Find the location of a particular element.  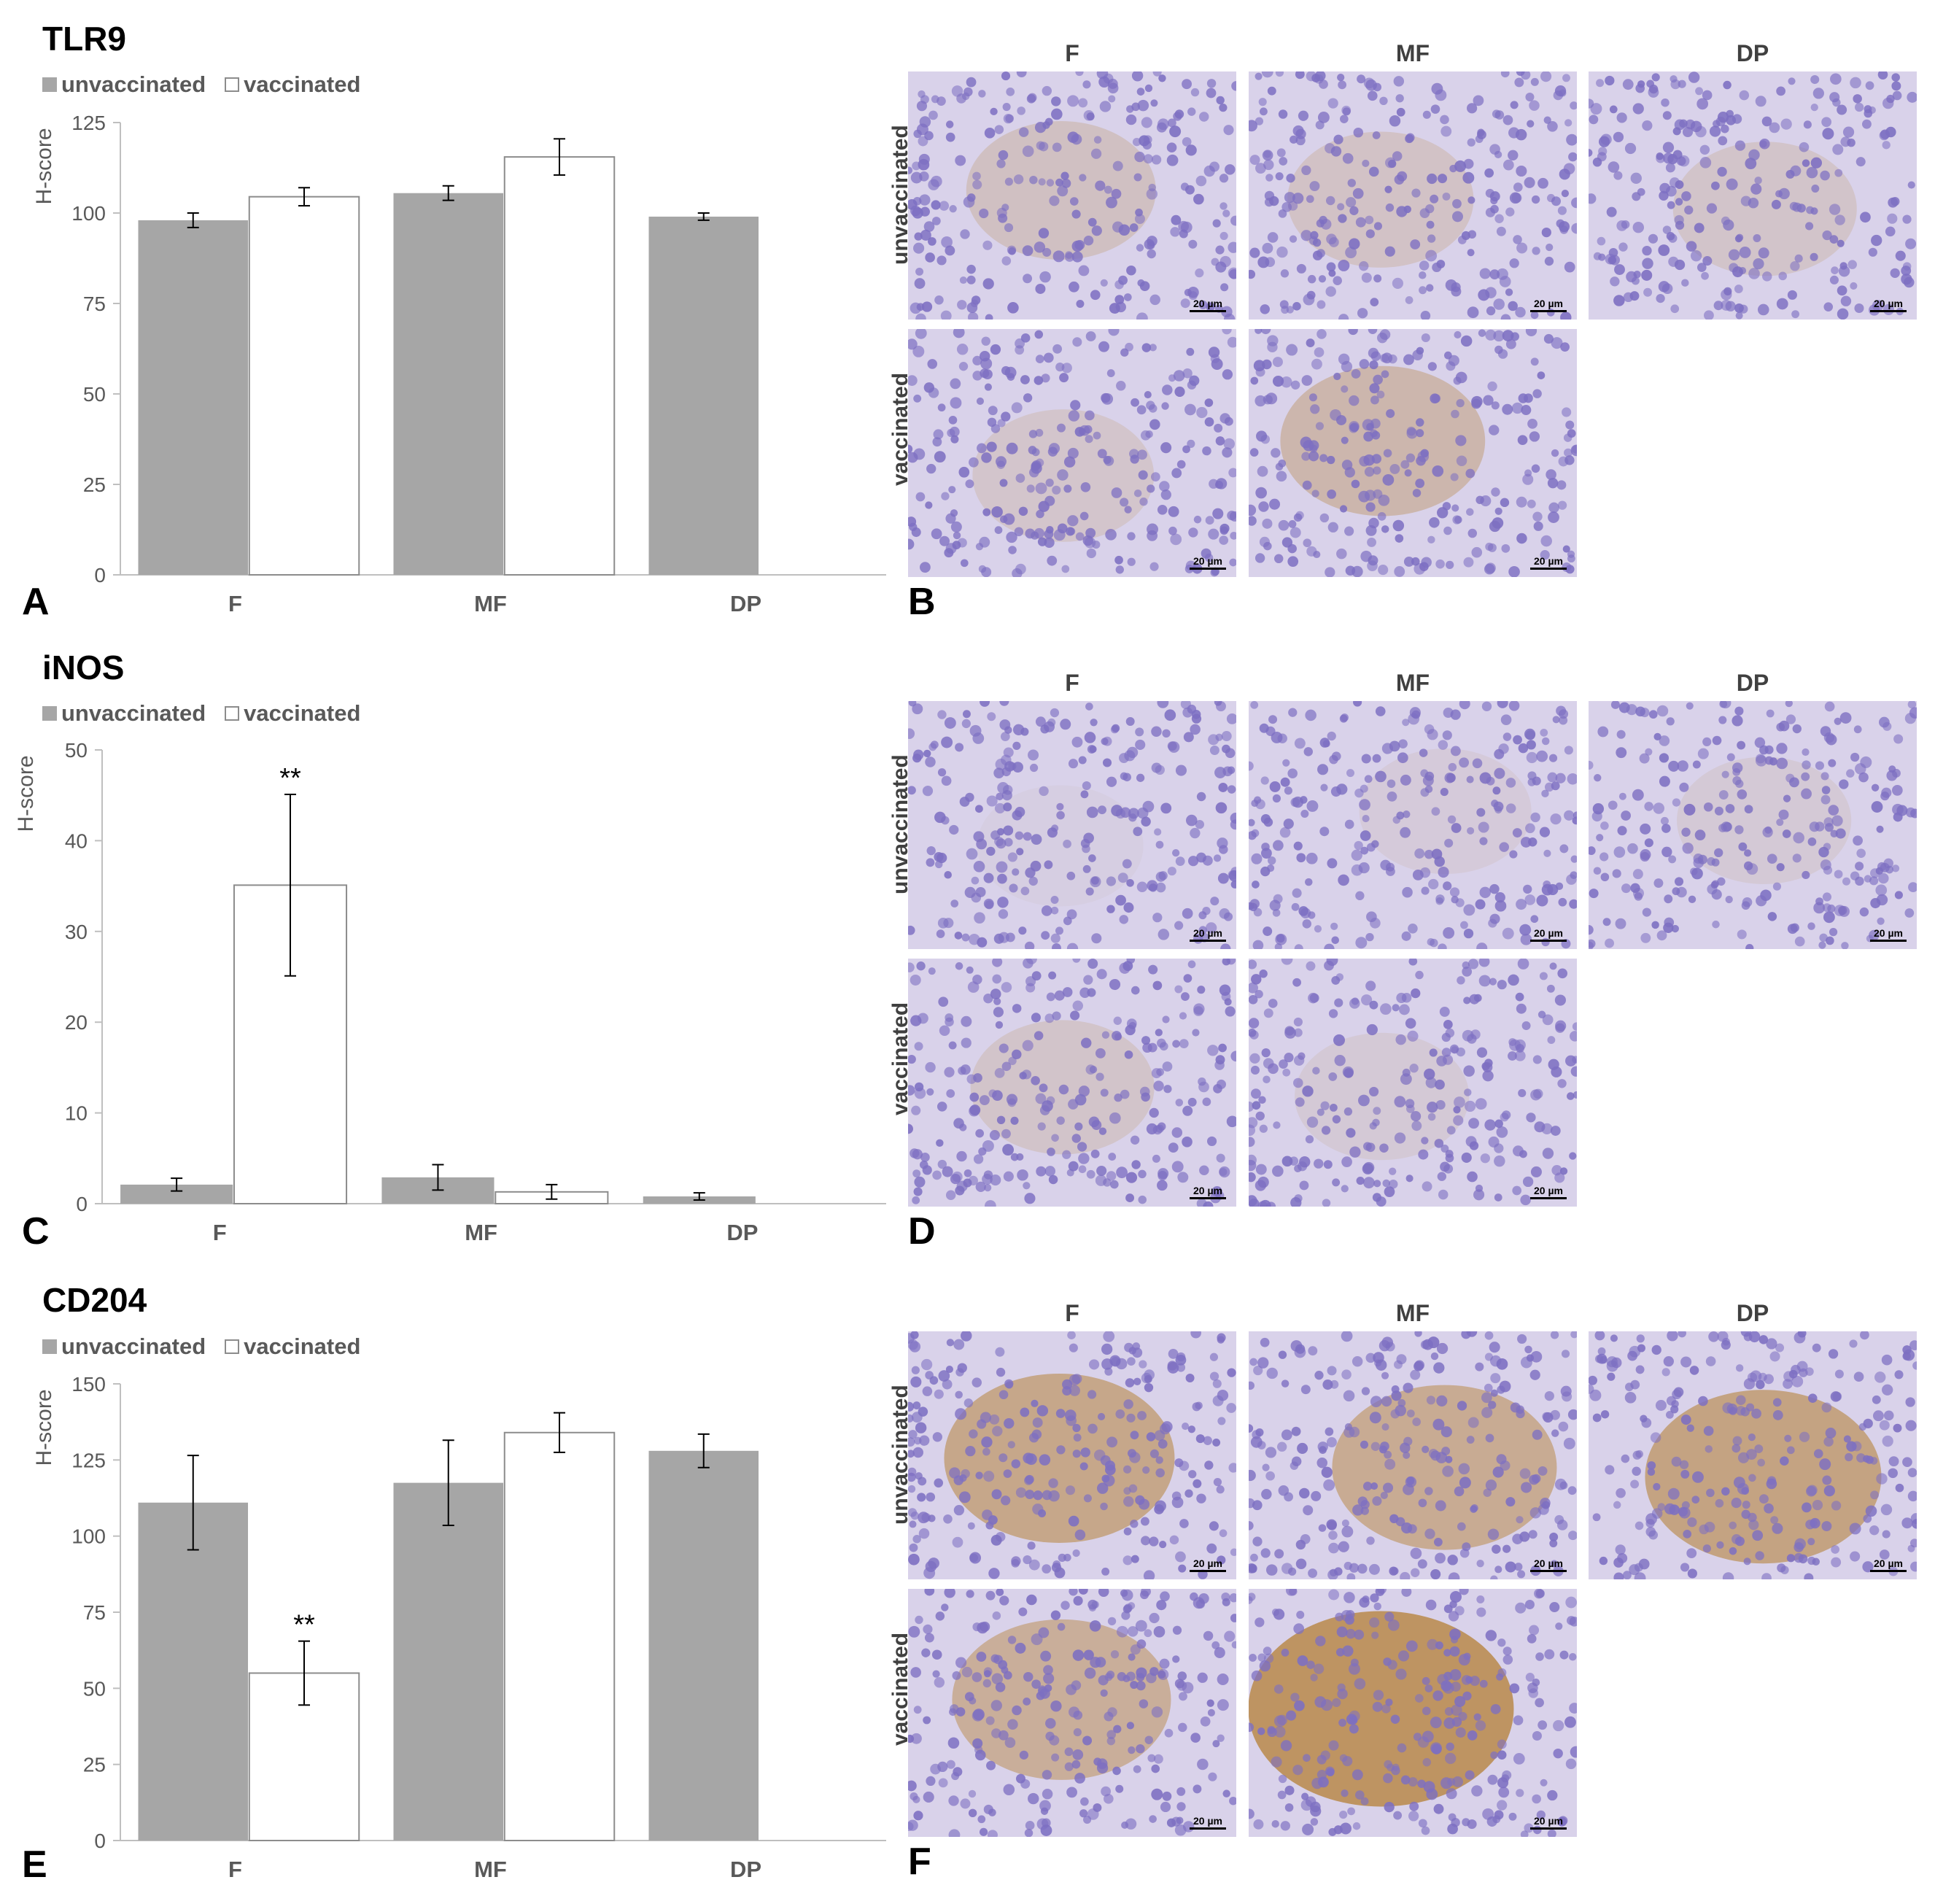

panel-letter-e: E is located at coordinates (35, 1865).